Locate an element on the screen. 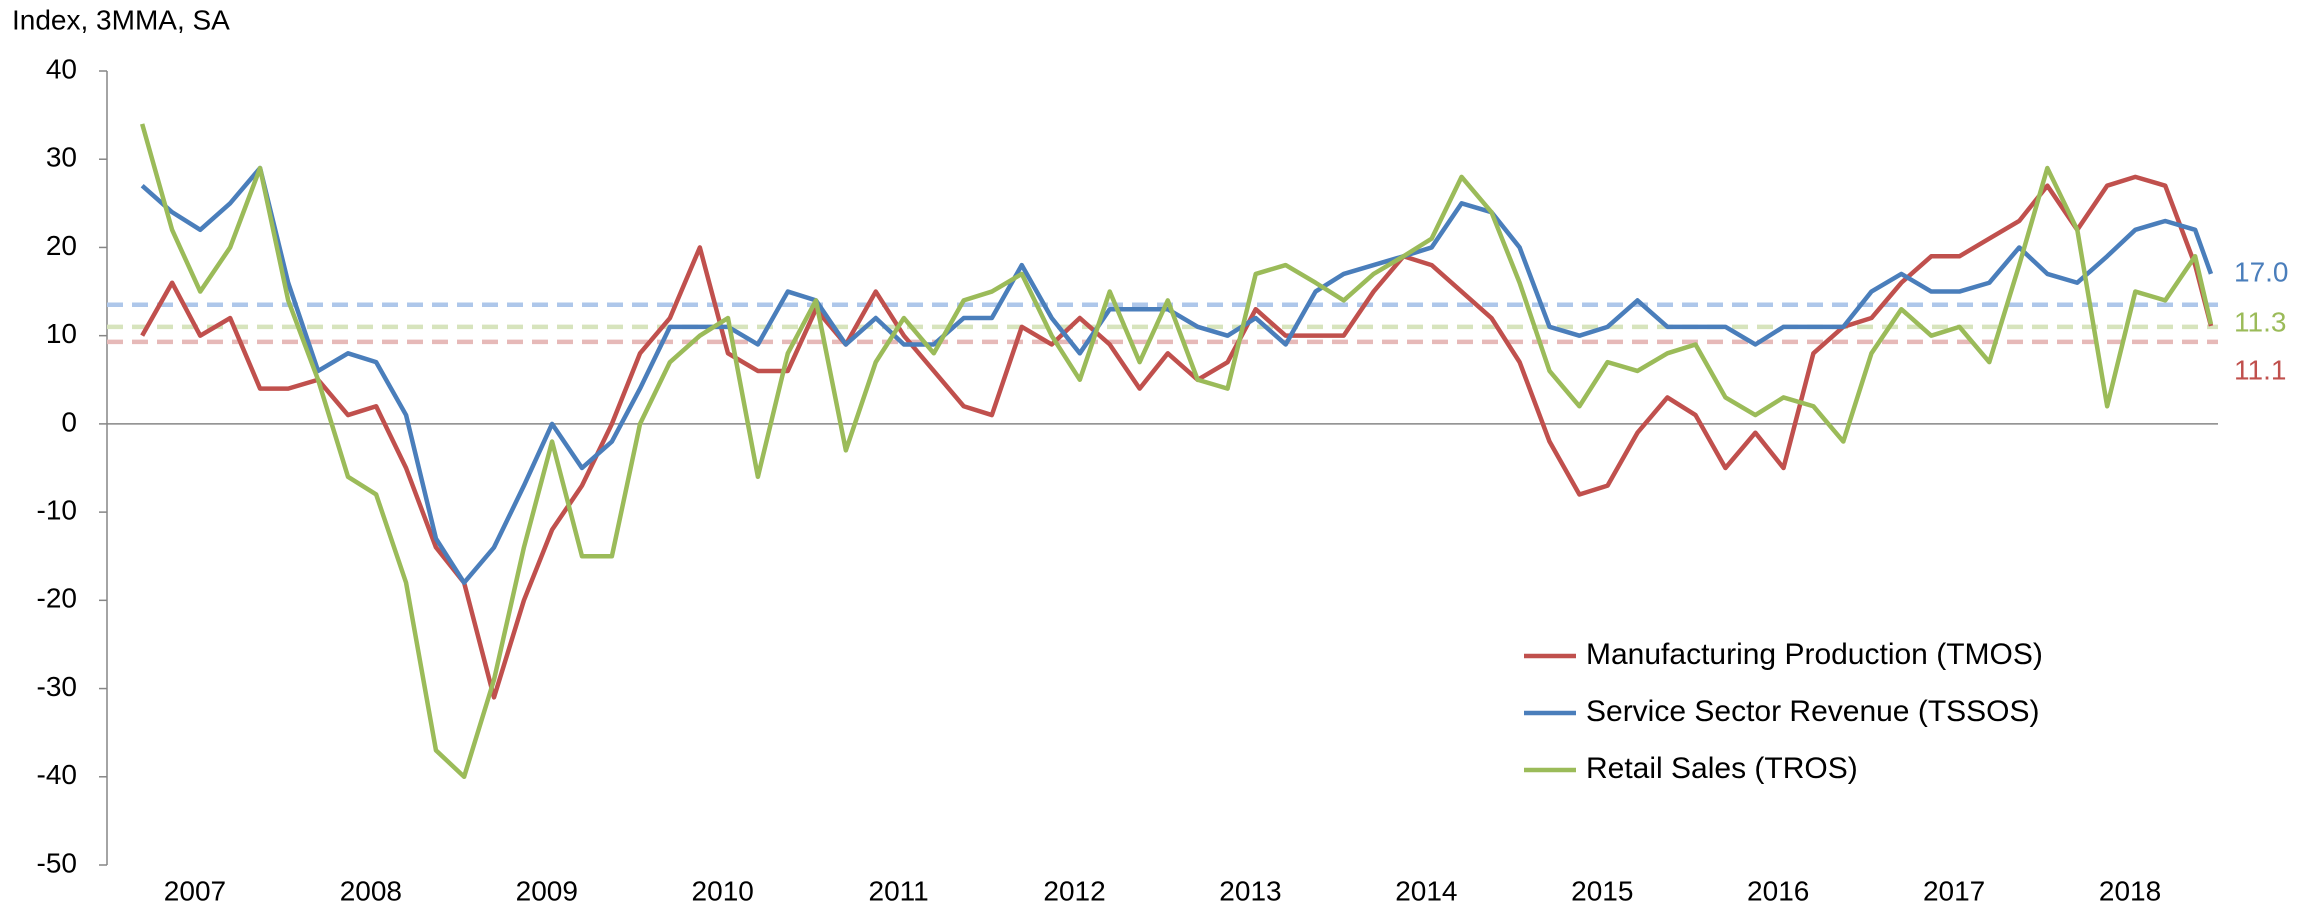 The height and width of the screenshot is (919, 2297). x-tick-label: 2011 is located at coordinates (899, 890).